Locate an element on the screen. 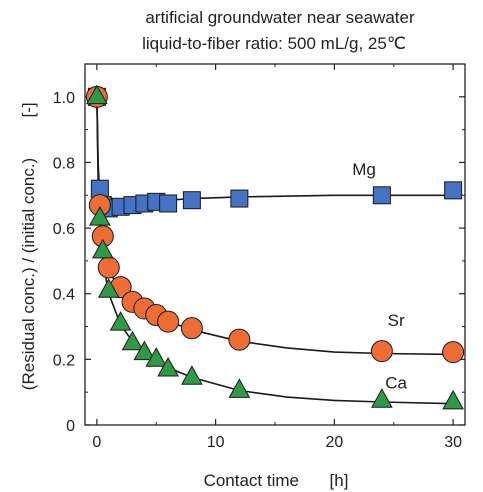 The image size is (483, 492). x-tick-label: 0 is located at coordinates (96, 442).